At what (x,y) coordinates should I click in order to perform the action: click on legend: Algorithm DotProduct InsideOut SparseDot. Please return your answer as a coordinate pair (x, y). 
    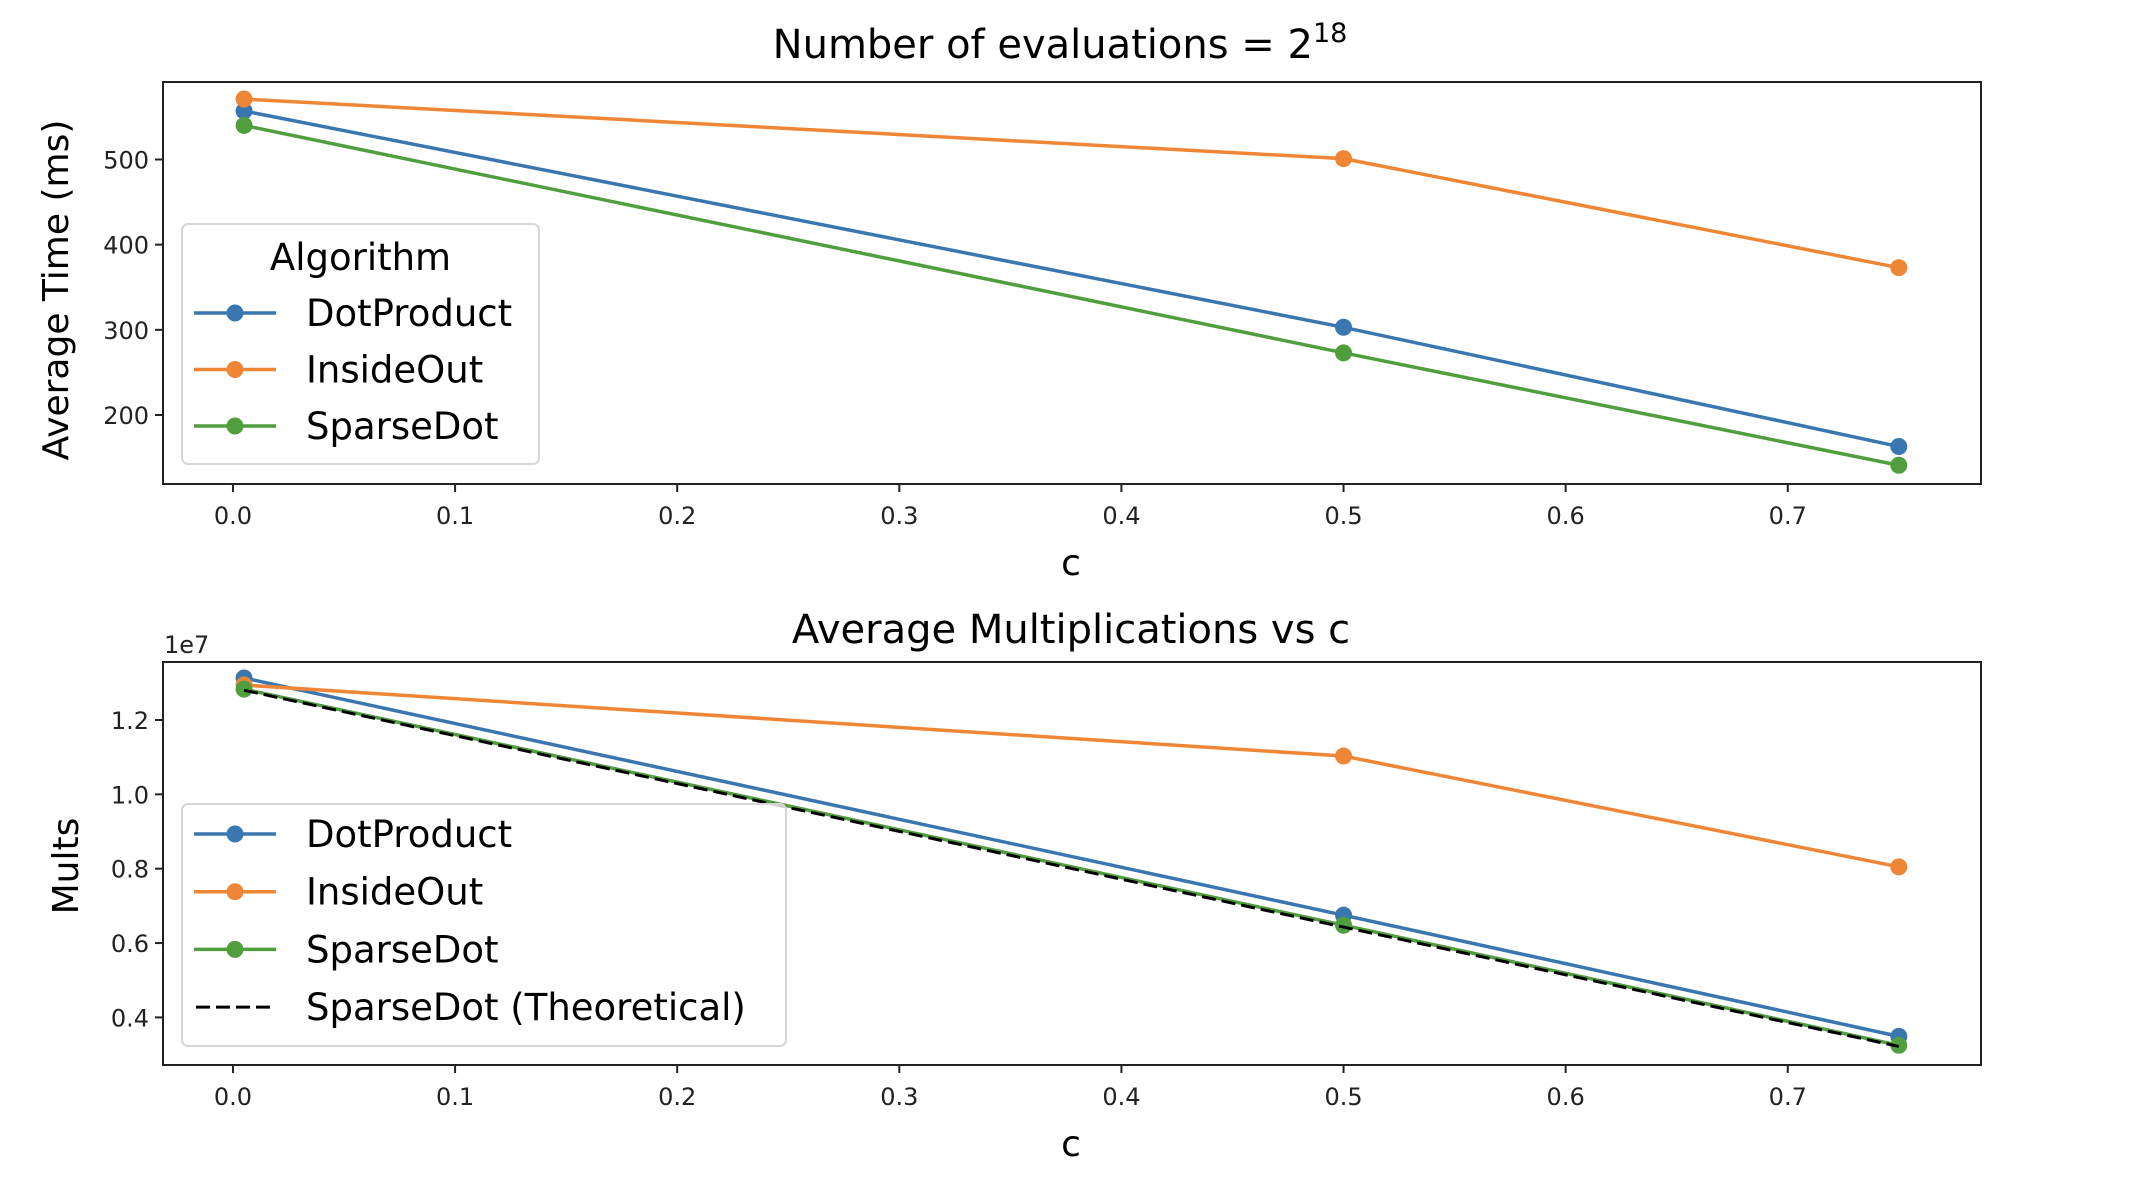
    Looking at the image, I should click on (360, 344).